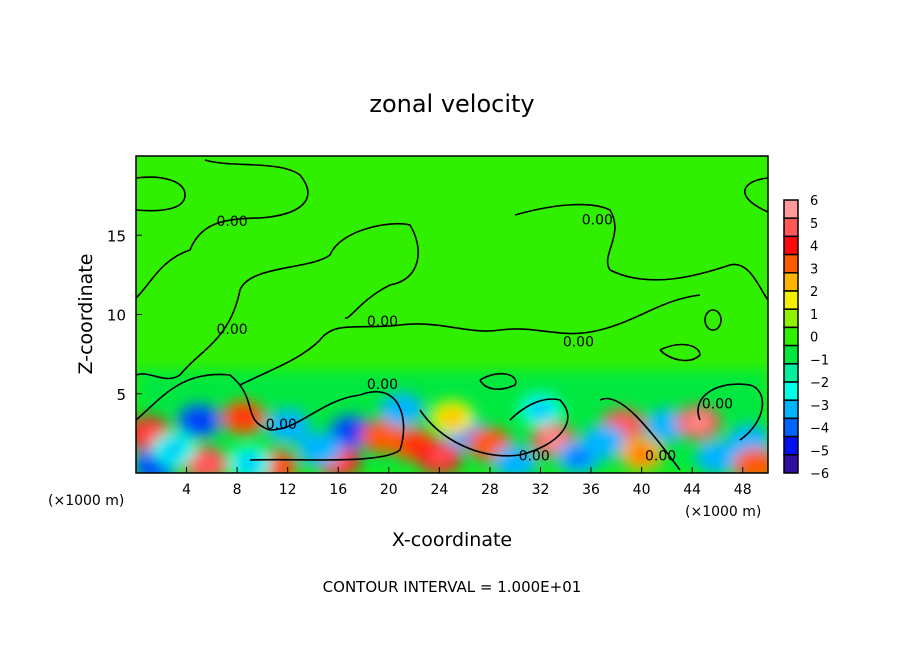 Image resolution: width=904 pixels, height=654 pixels. What do you see at coordinates (743, 490) in the screenshot?
I see `x-tick-label: 48` at bounding box center [743, 490].